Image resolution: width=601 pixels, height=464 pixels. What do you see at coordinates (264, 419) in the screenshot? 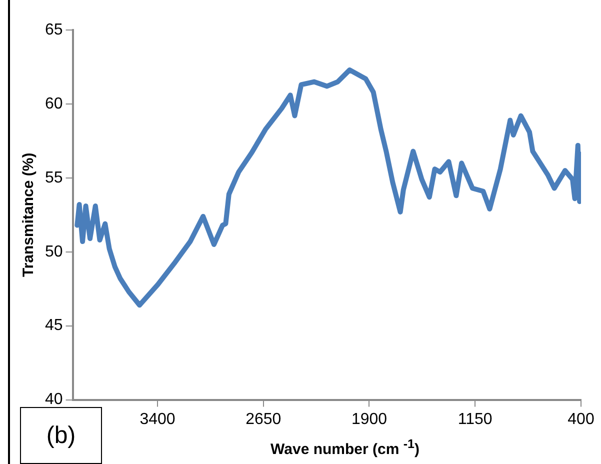
I see `x-tick-label: 2650` at bounding box center [264, 419].